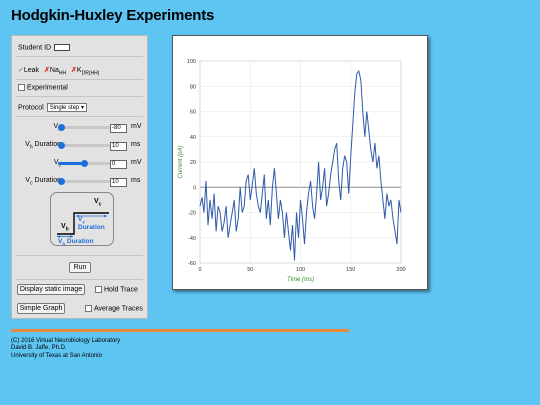 The height and width of the screenshot is (405, 540). What do you see at coordinates (39, 348) in the screenshot?
I see `footer-line: David B. Jaffe, Ph.D.` at bounding box center [39, 348].